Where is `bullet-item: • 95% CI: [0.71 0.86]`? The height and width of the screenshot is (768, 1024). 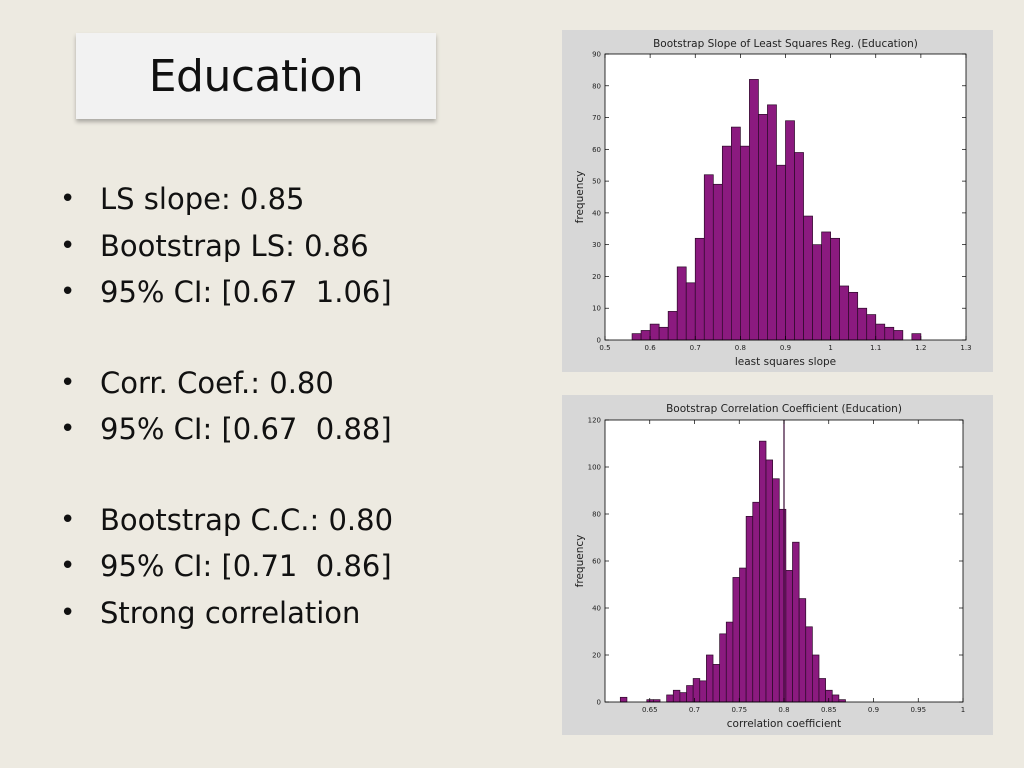 bullet-item: • 95% CI: [0.71 0.86] is located at coordinates (295, 566).